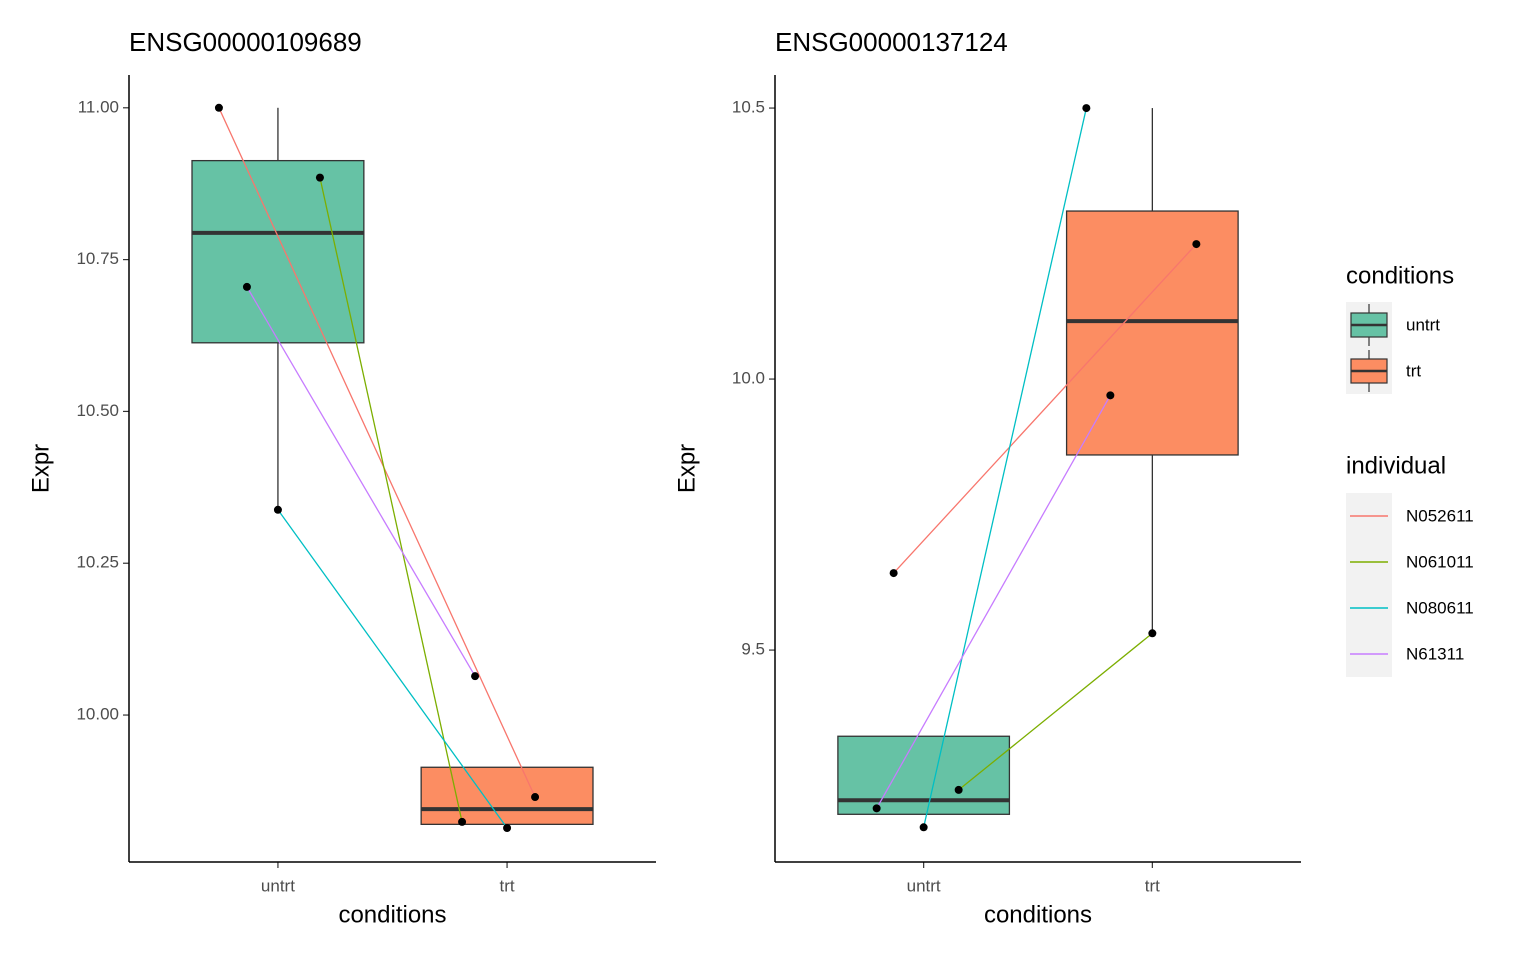 This screenshot has height=960, width=1536. I want to click on chart-title: ENSG00000109689, so click(245, 42).